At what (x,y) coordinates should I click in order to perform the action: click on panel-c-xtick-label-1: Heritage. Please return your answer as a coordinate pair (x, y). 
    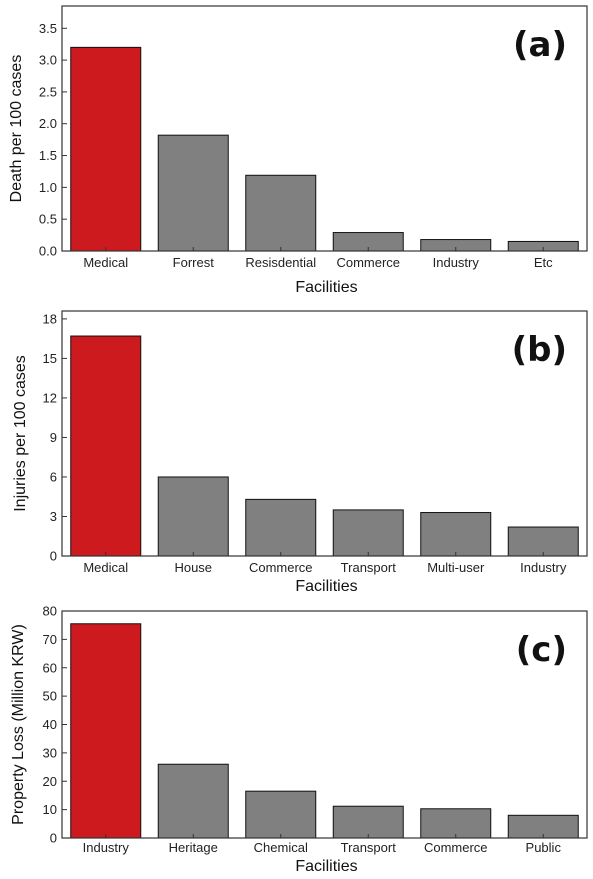
    Looking at the image, I should click on (193, 847).